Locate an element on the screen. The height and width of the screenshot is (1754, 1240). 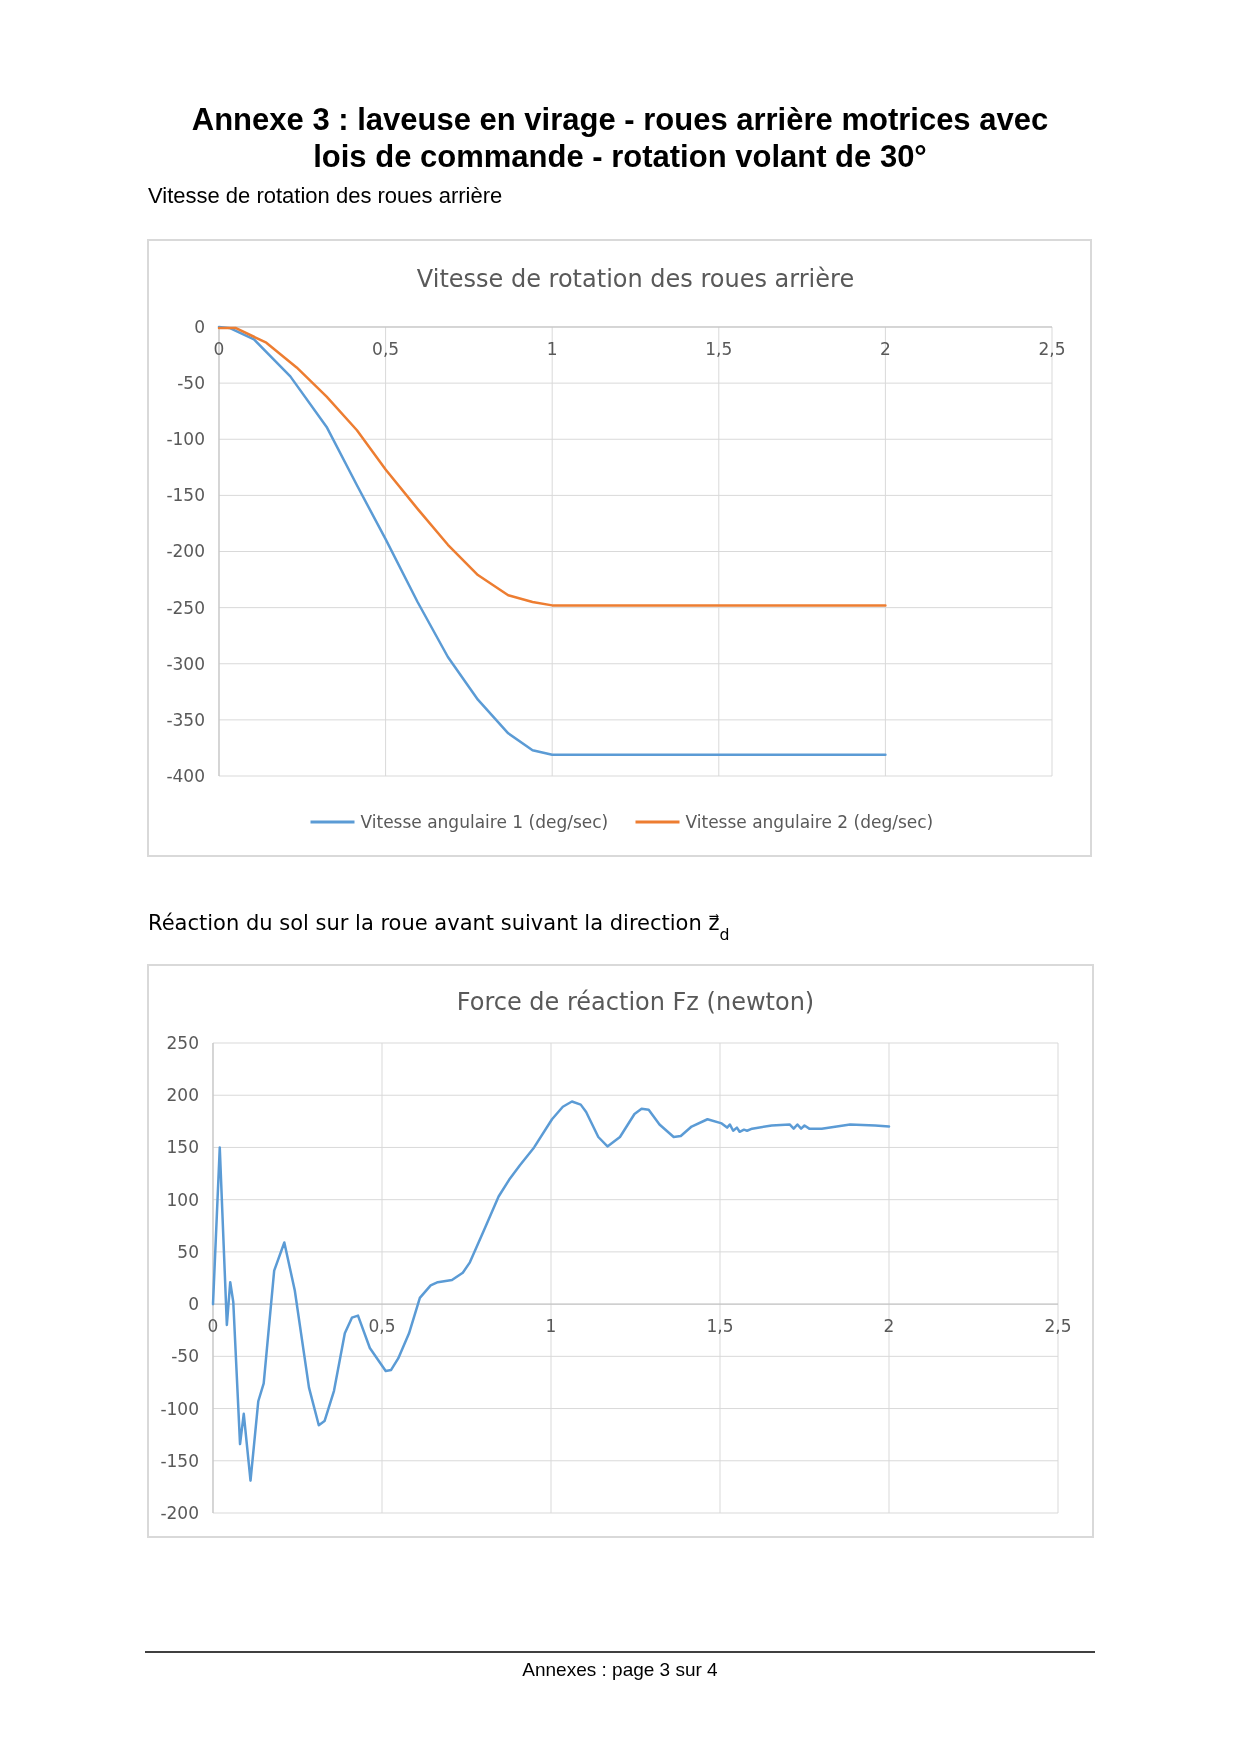
y-tick-label: -250 is located at coordinates (185, 607).